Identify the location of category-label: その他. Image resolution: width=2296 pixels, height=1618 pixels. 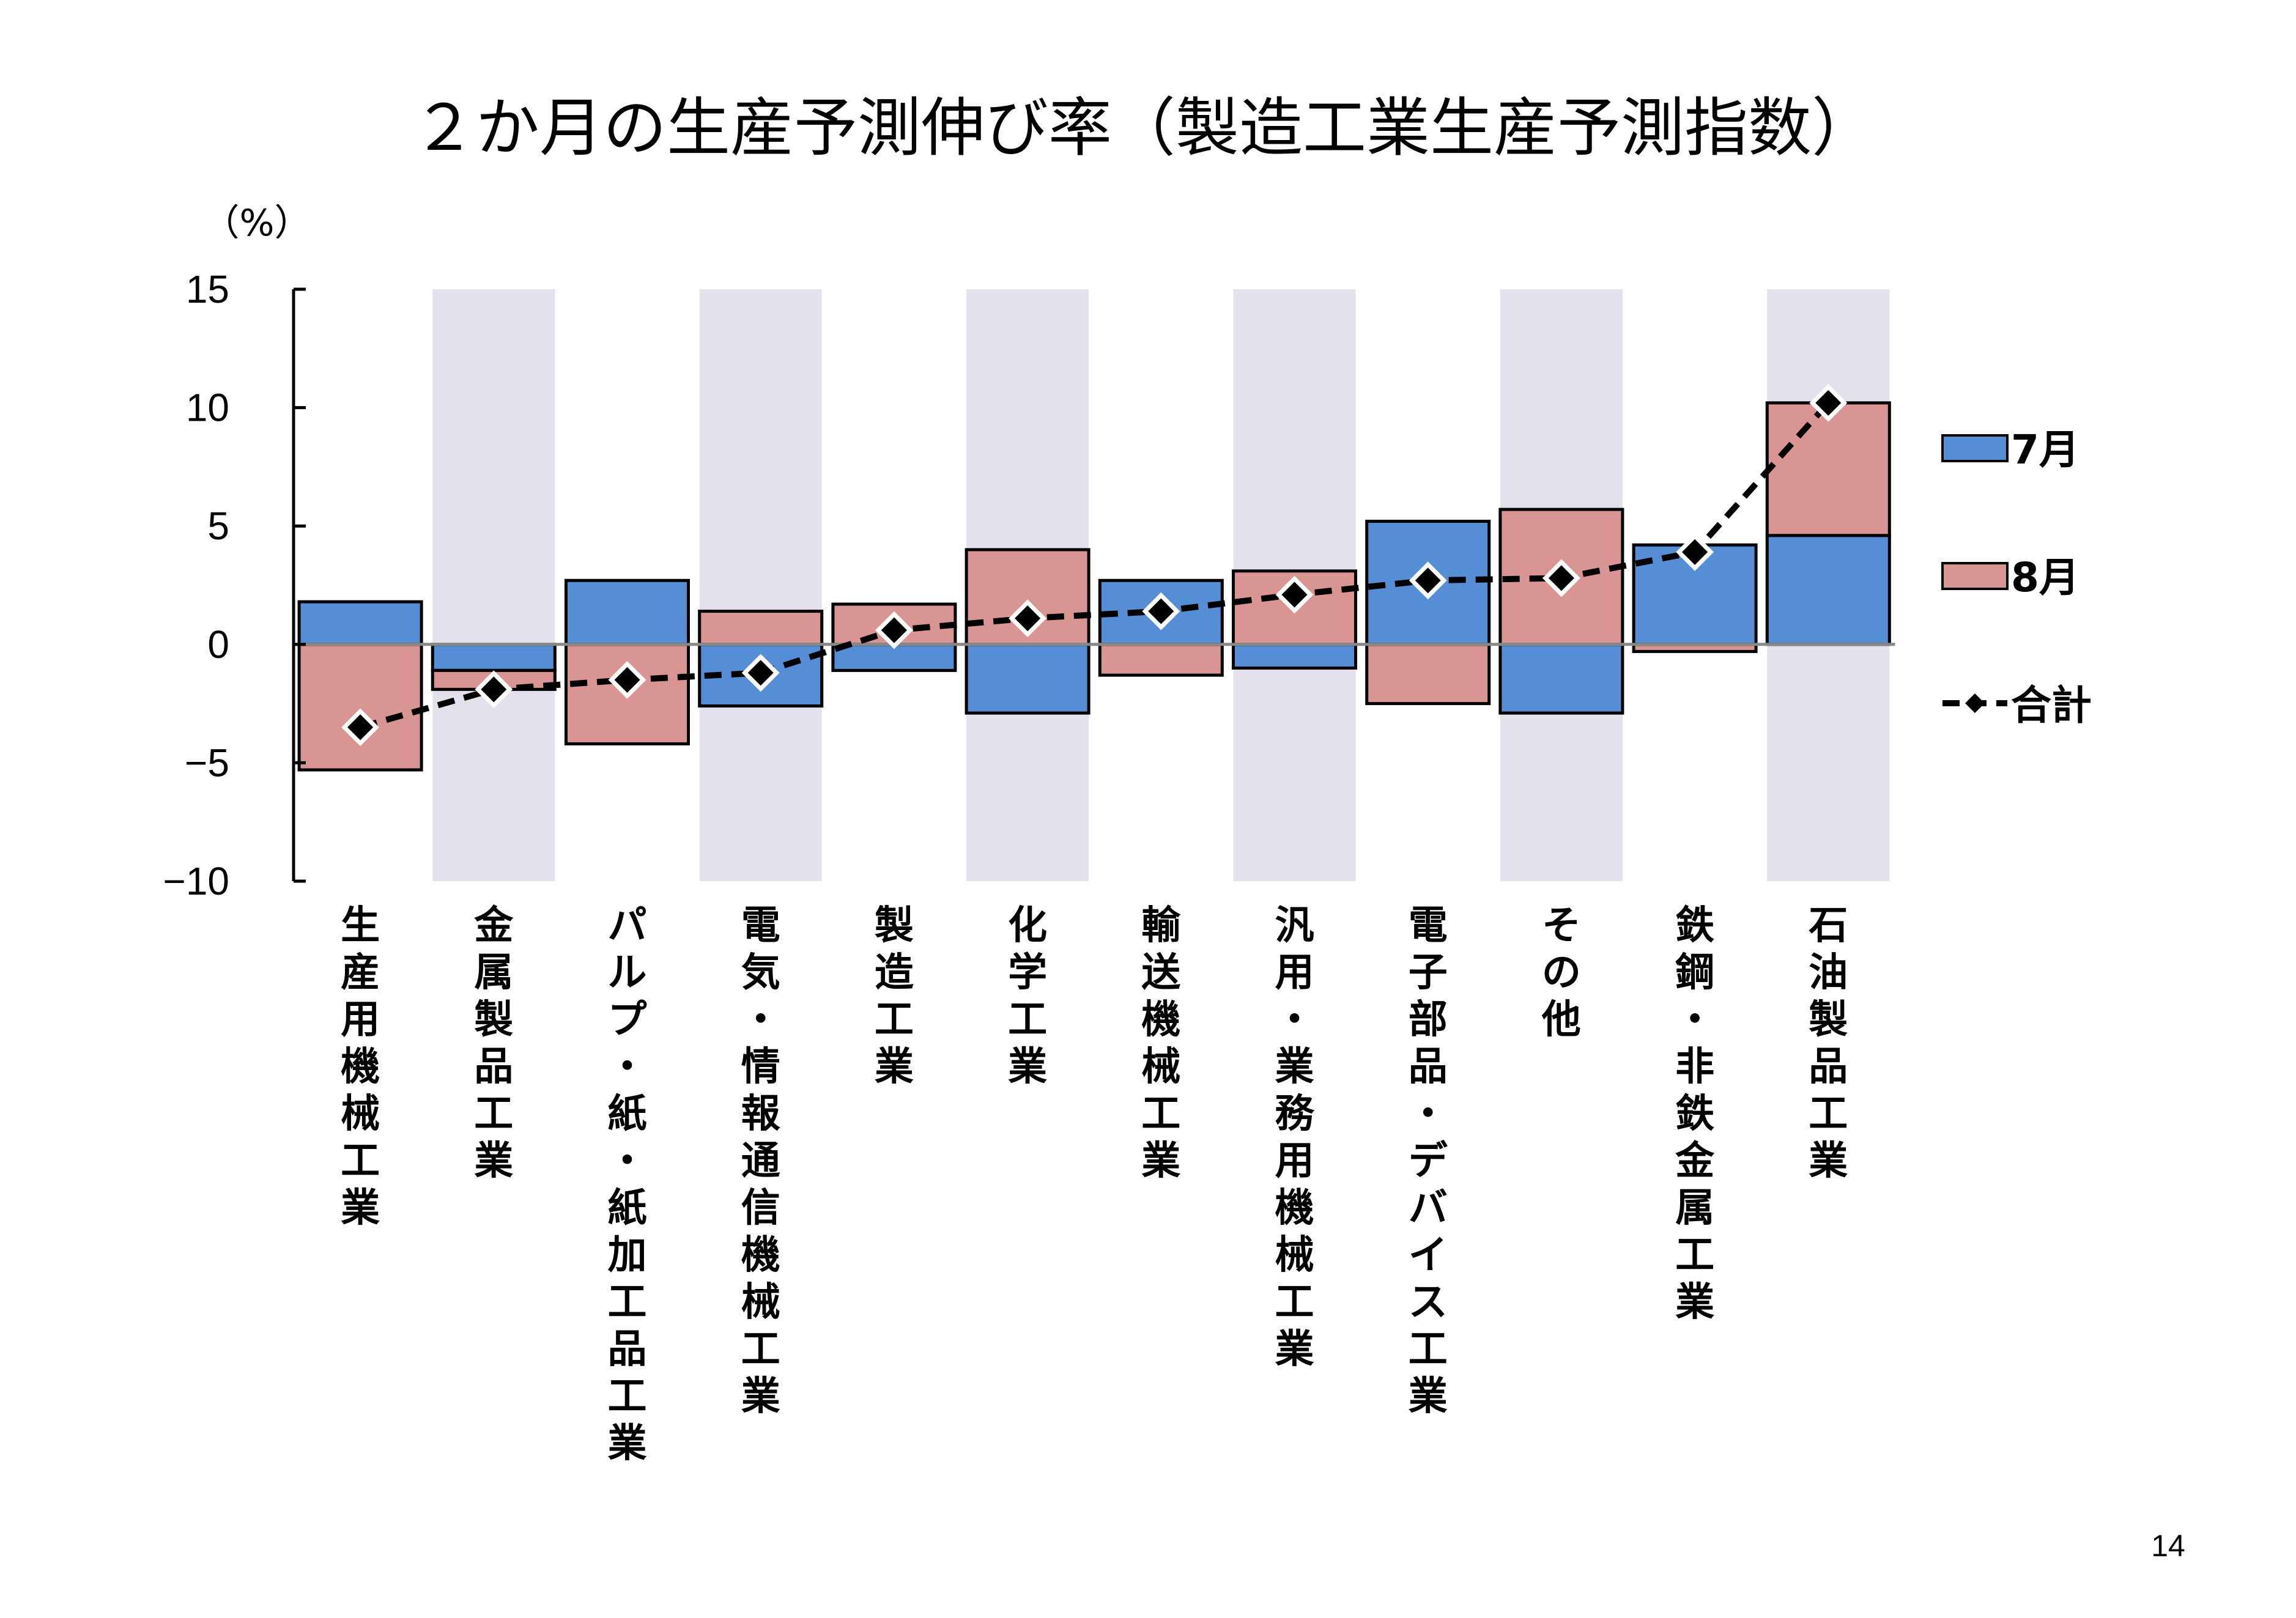
(1561, 973).